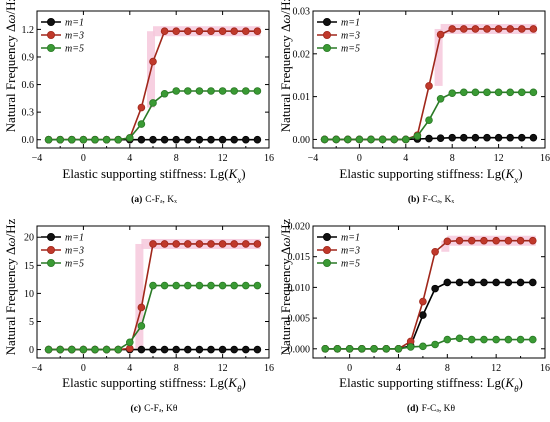 The width and height of the screenshot is (550, 422). I want to click on panel-b-caption: (b) F-Cₔ, Kₓ, so click(431, 199).